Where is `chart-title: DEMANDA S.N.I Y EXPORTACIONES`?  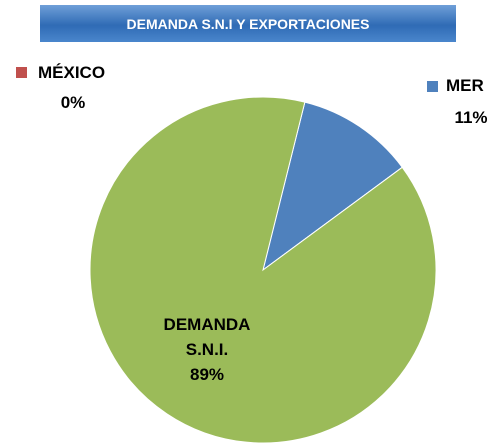
chart-title: DEMANDA S.N.I Y EXPORTACIONES is located at coordinates (248, 23).